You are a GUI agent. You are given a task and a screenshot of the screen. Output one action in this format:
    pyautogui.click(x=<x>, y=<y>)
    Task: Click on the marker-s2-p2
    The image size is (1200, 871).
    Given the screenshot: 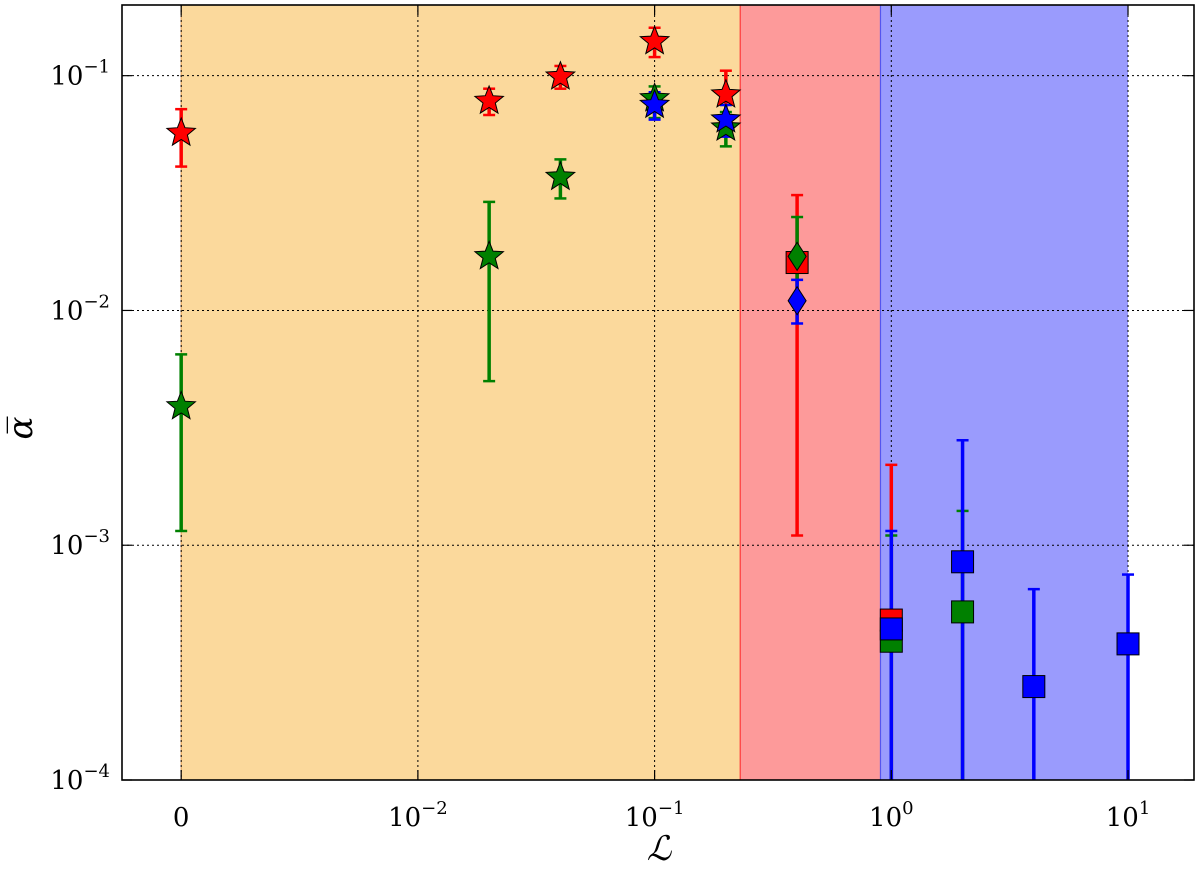 What is the action you would take?
    pyautogui.click(x=797, y=300)
    